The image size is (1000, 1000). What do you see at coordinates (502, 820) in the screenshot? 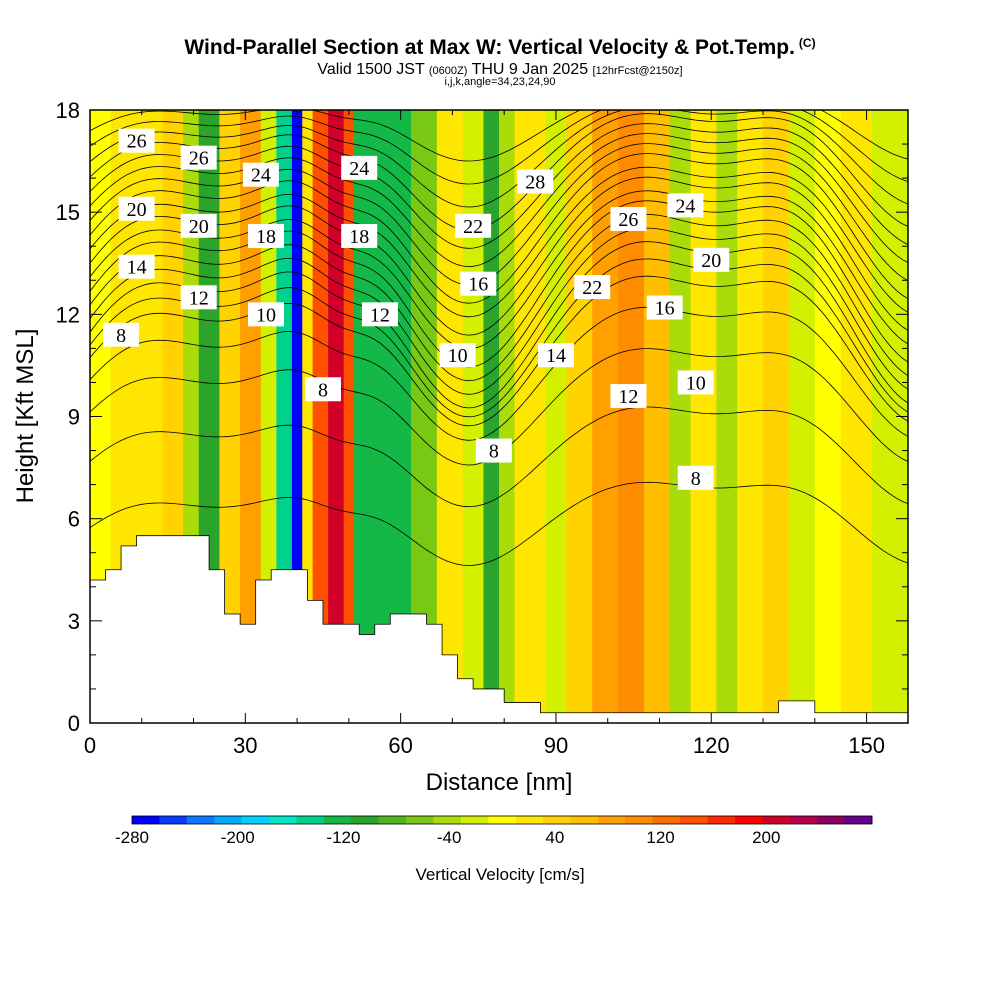
I see `colorbar-frame` at bounding box center [502, 820].